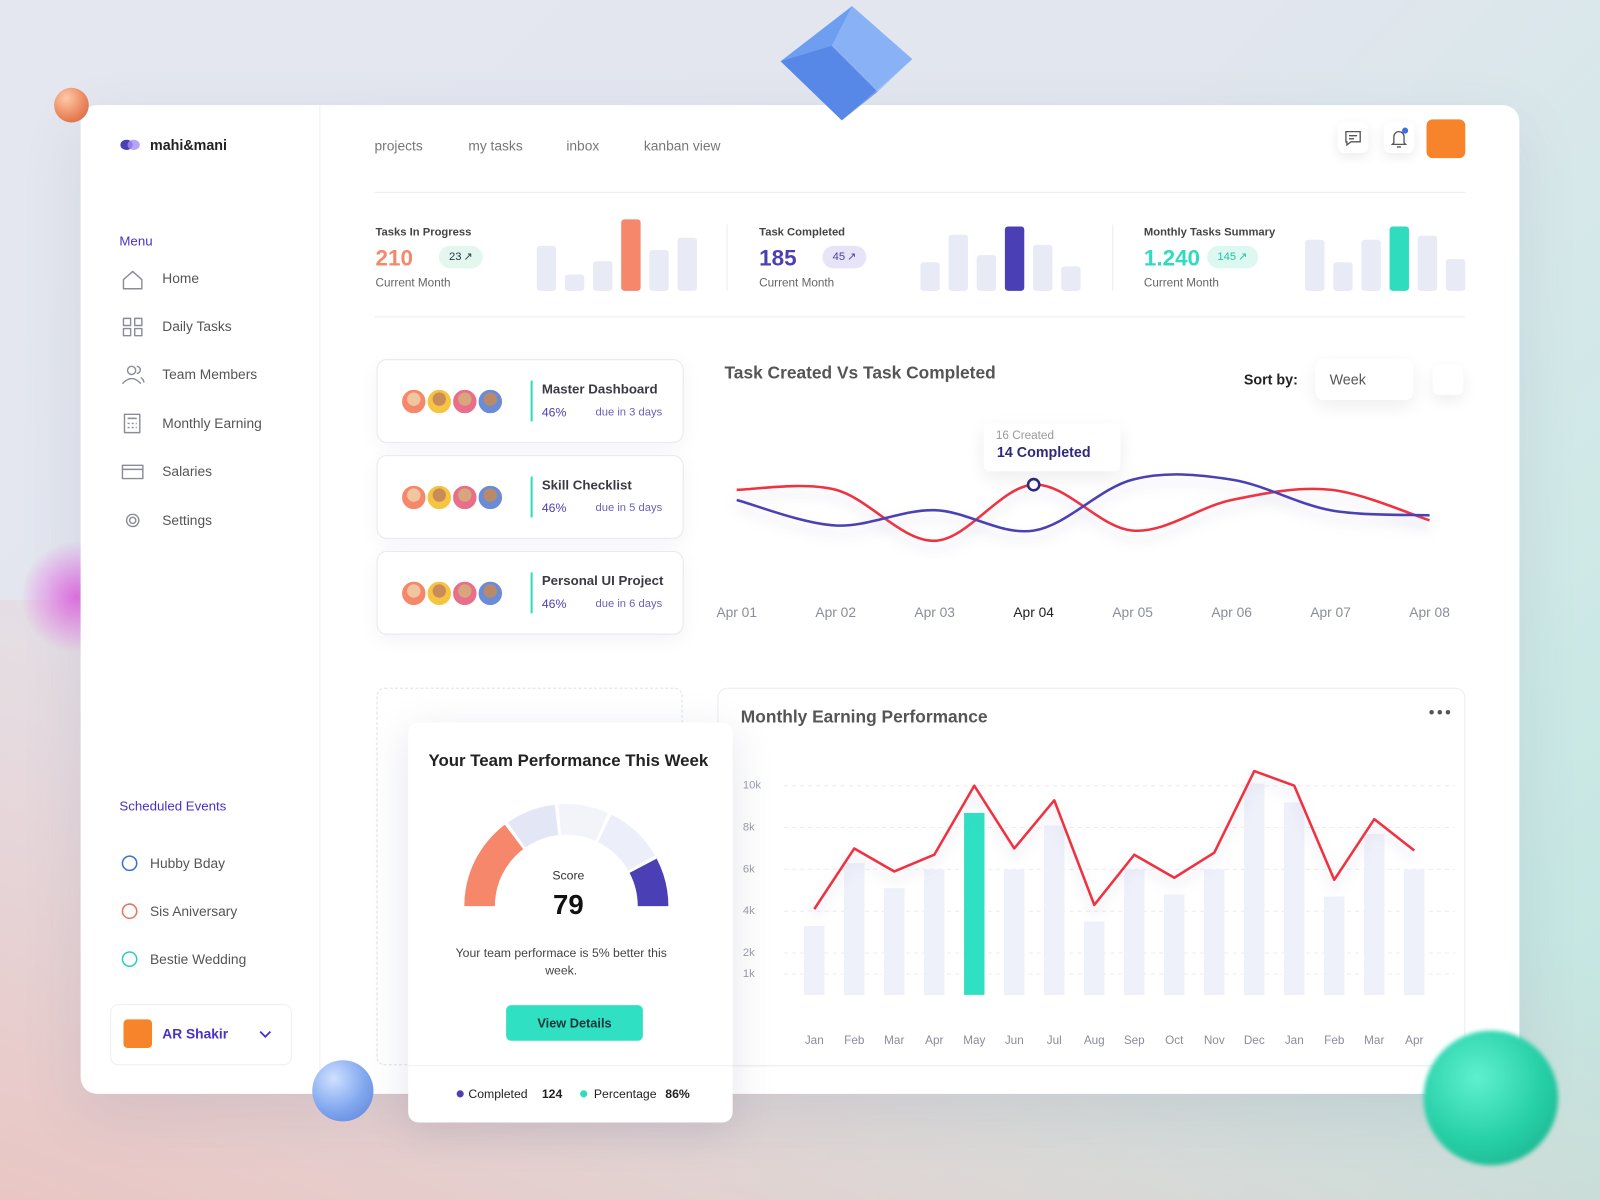 Image resolution: width=1600 pixels, height=1200 pixels. I want to click on menu-item: Daily Tasks, so click(197, 326).